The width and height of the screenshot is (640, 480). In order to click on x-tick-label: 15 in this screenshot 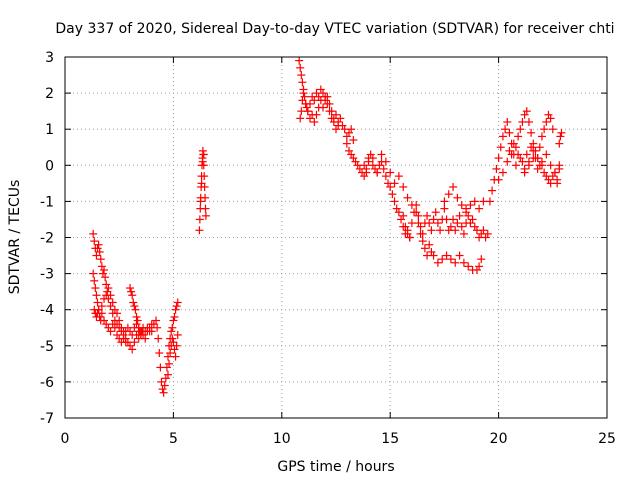, I will do `click(390, 439)`.